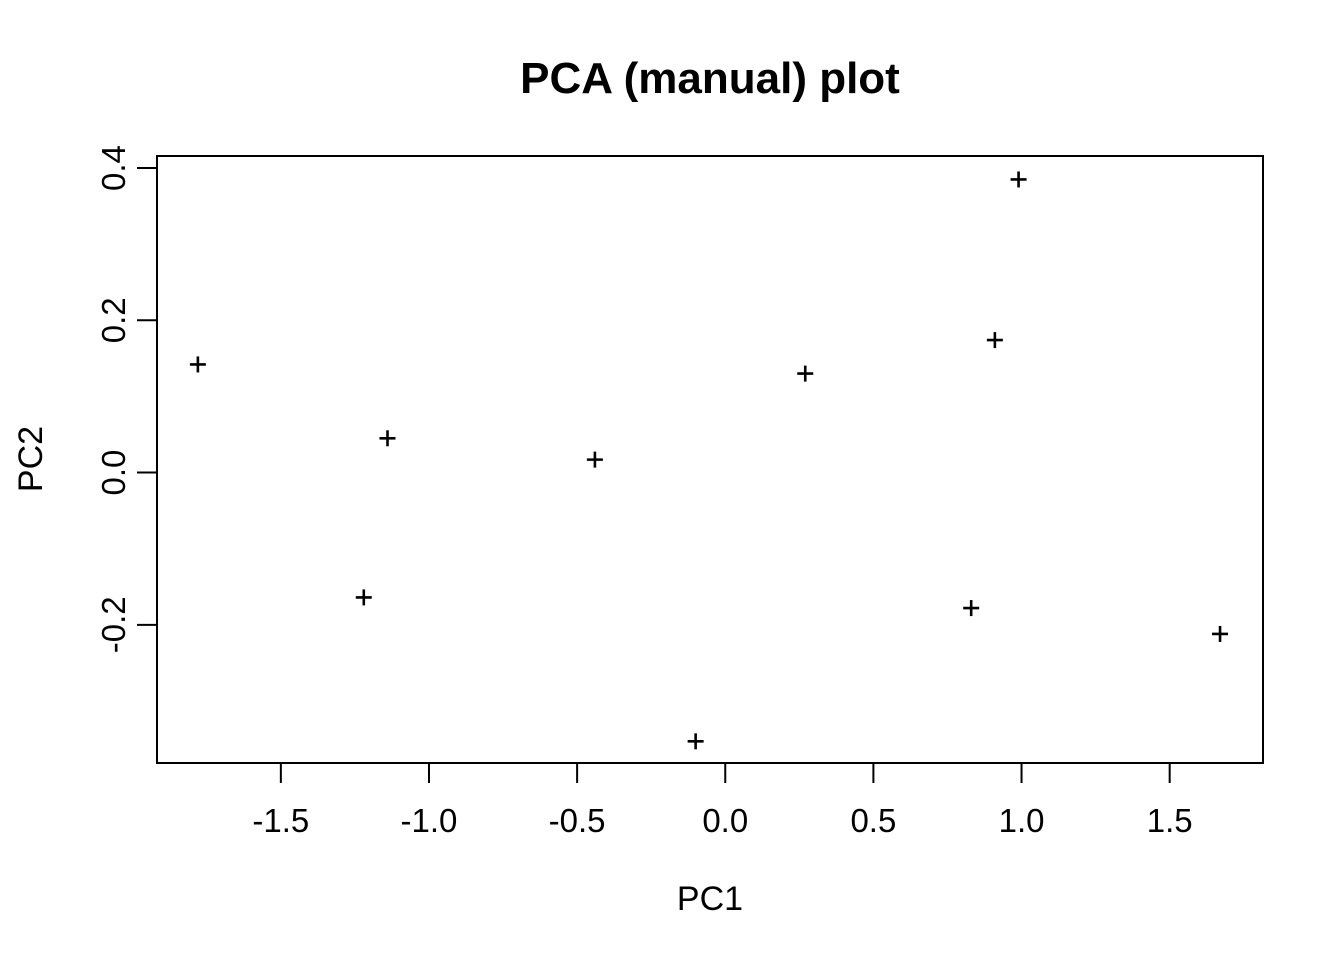 This screenshot has width=1344, height=960. Describe the element at coordinates (710, 899) in the screenshot. I see `x-axis-title: PC1` at that location.